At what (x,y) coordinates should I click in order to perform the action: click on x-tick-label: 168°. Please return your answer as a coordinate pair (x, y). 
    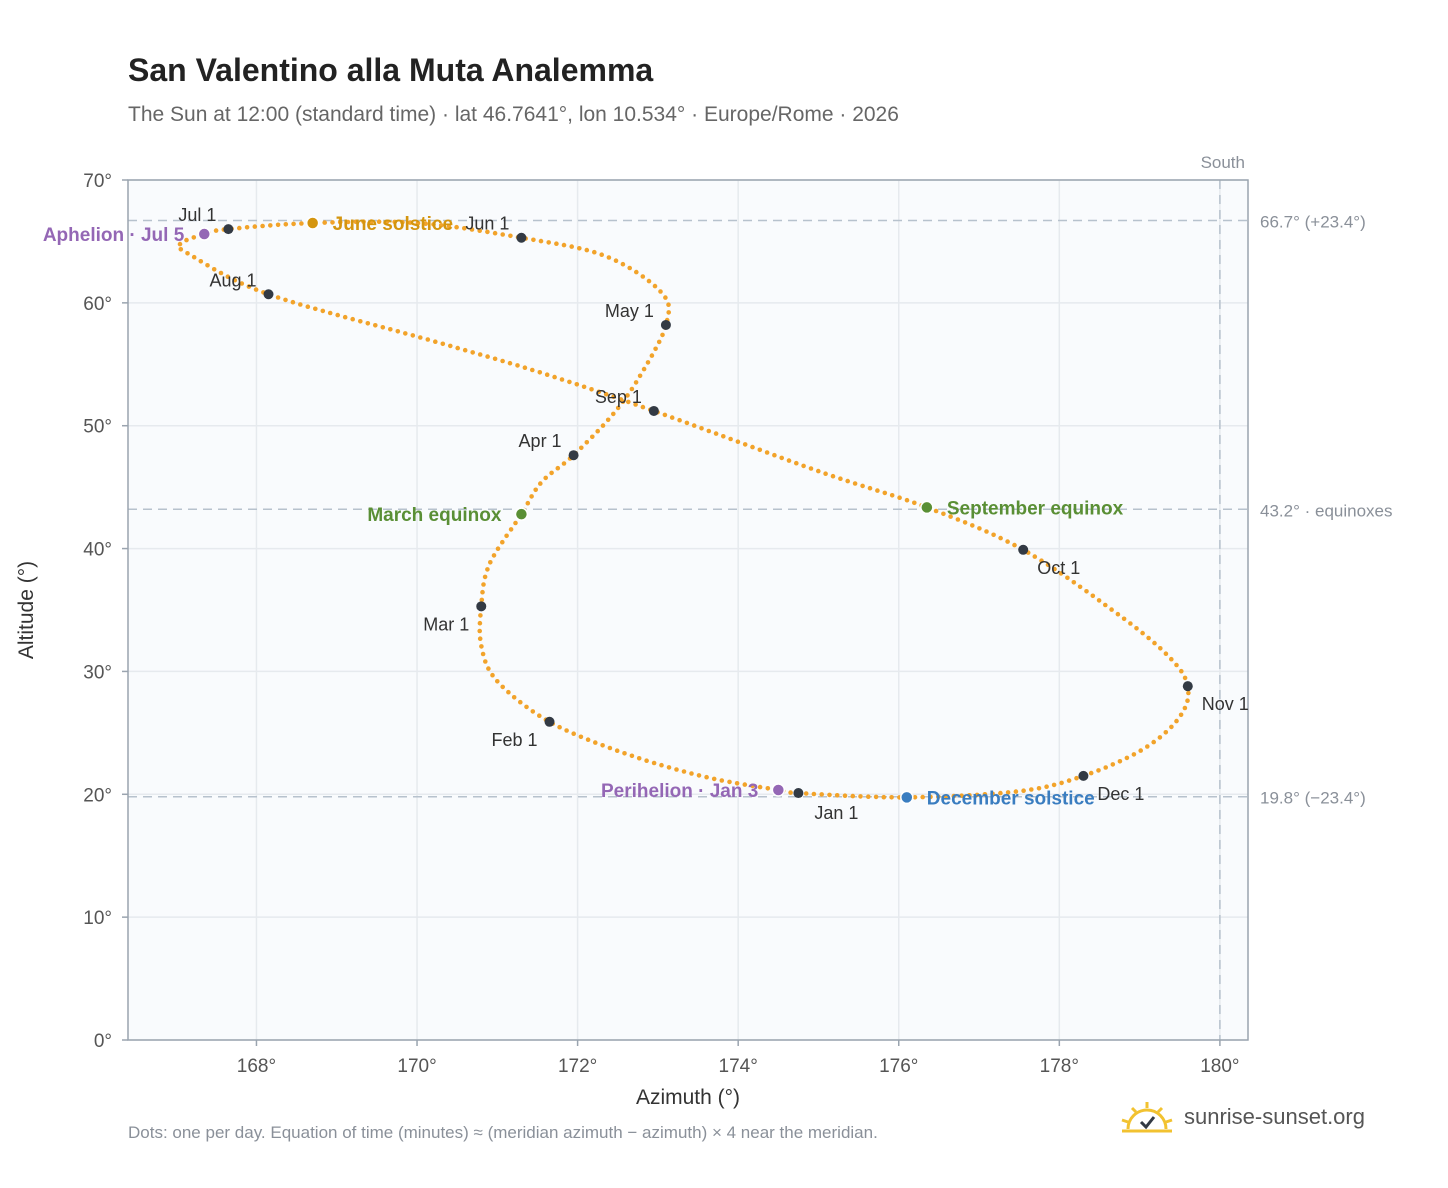
    Looking at the image, I should click on (256, 1066).